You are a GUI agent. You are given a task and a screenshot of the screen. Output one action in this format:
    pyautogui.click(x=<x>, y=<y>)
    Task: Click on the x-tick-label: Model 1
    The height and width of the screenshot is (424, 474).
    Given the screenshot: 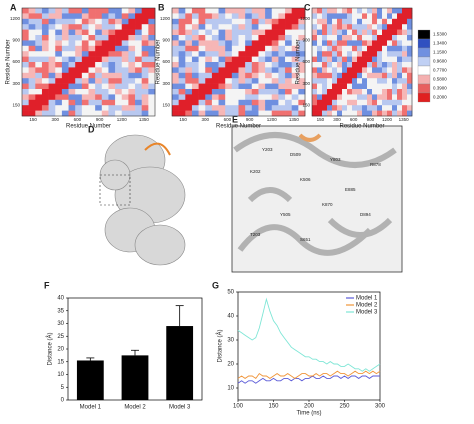 What is the action you would take?
    pyautogui.click(x=91, y=408)
    